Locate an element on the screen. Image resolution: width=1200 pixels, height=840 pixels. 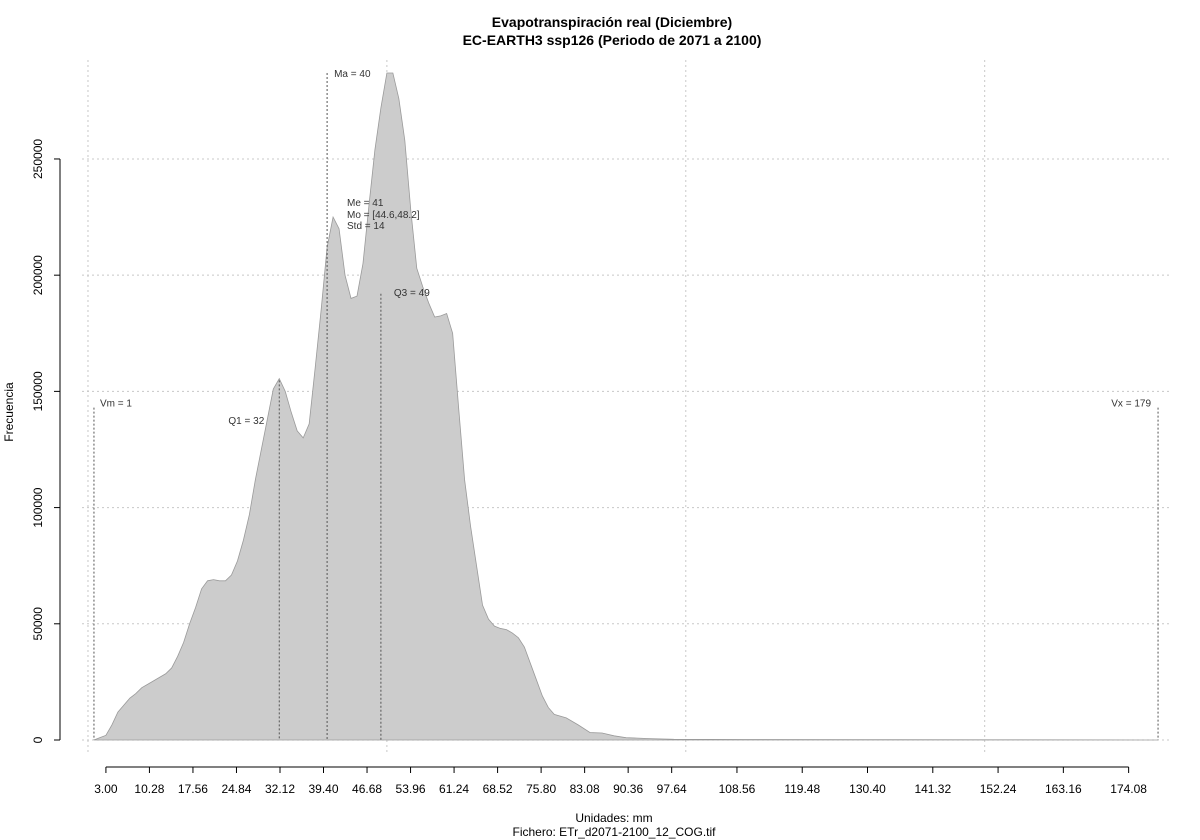
x-tick-label: 3.00 is located at coordinates (106, 789).